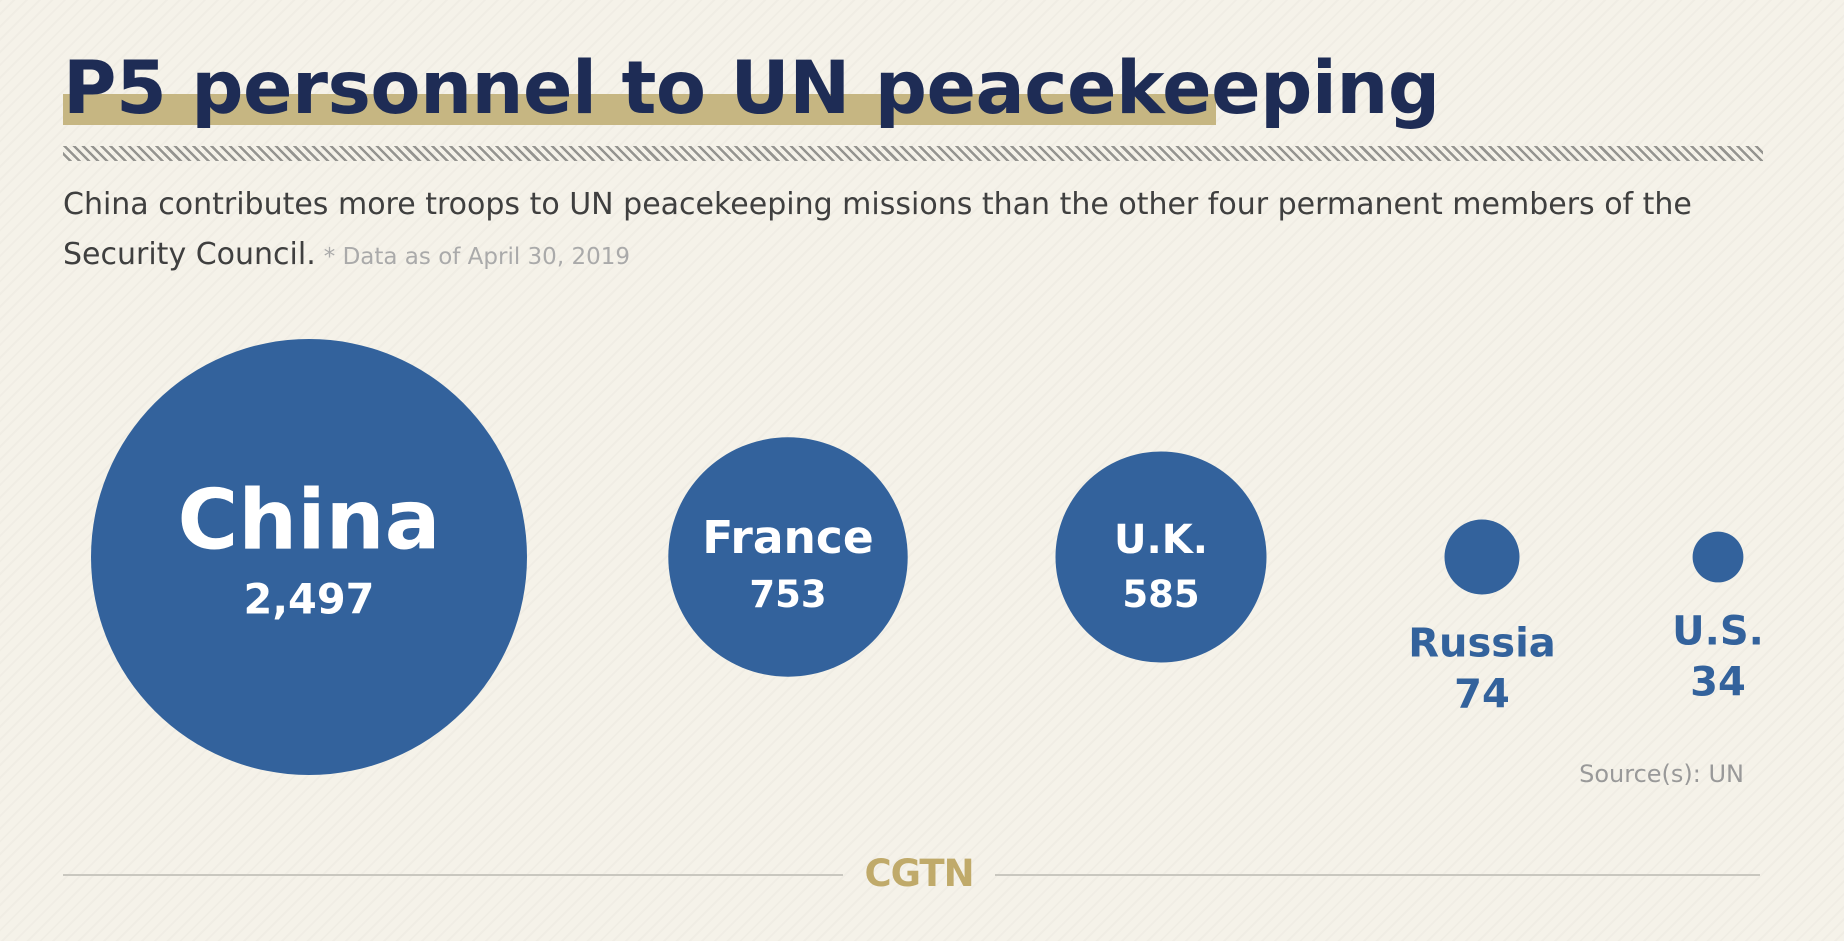  What do you see at coordinates (309, 519) in the screenshot?
I see `bubble-label-china: China` at bounding box center [309, 519].